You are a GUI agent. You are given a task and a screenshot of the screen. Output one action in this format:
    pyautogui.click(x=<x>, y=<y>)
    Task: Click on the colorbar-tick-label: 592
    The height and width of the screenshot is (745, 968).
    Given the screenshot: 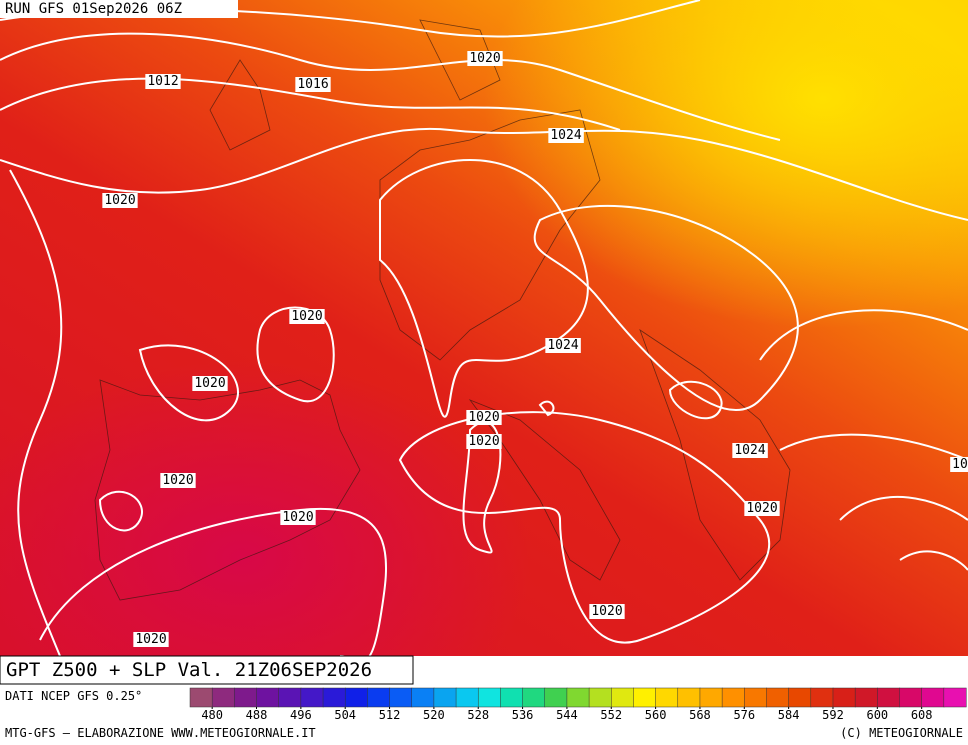 What is the action you would take?
    pyautogui.click(x=833, y=715)
    